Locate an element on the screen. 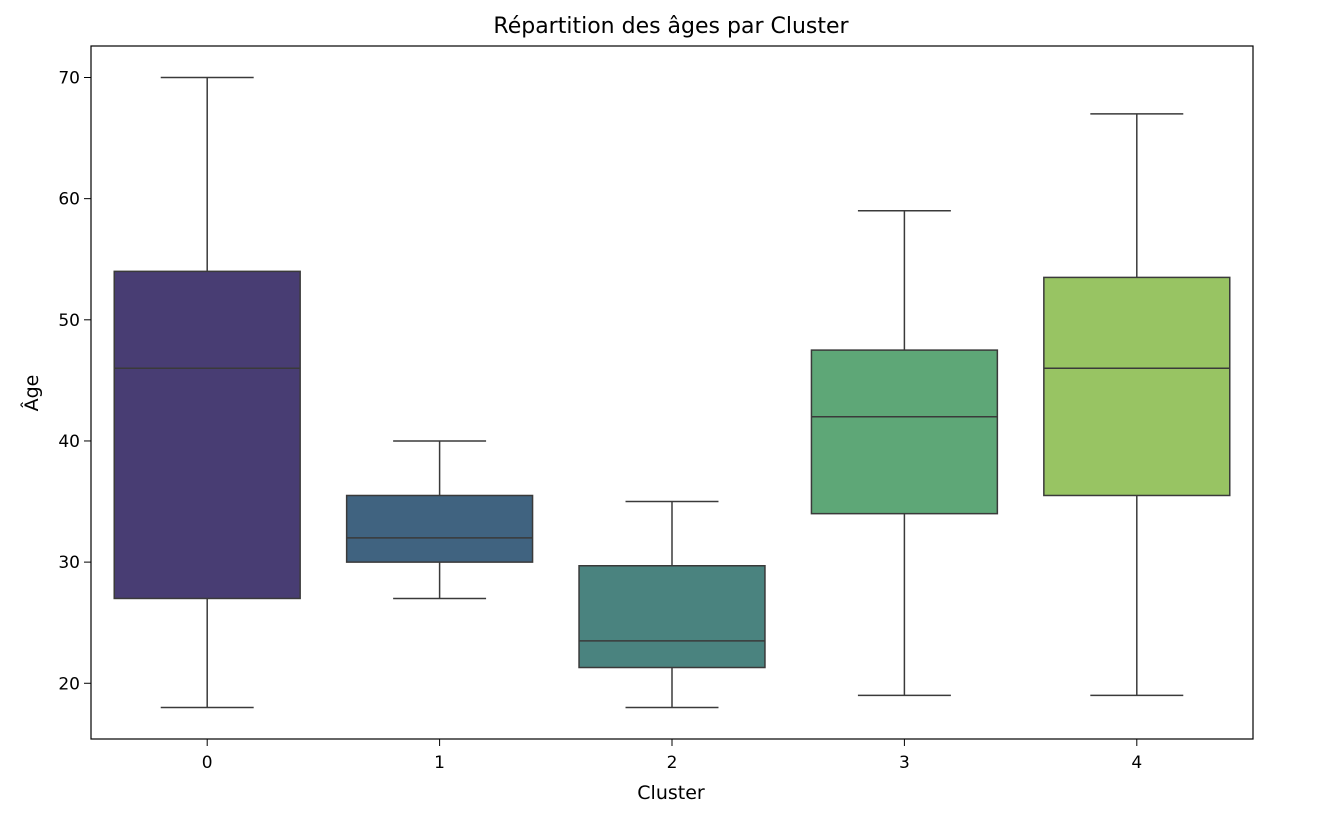 Image resolution: width=1344 pixels, height=814 pixels. y-tick-label: 50 is located at coordinates (69, 321).